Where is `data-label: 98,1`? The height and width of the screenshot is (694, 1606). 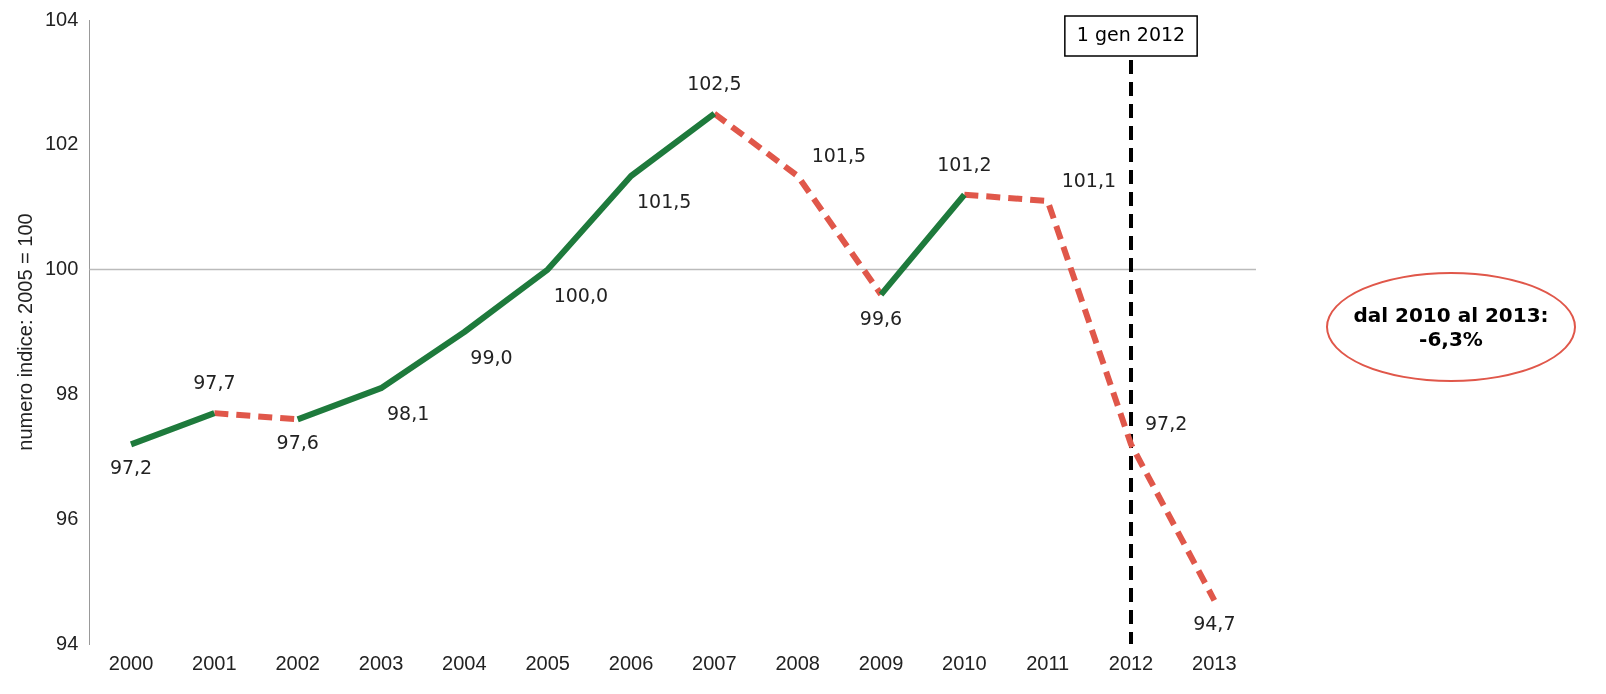
data-label: 98,1 is located at coordinates (408, 413).